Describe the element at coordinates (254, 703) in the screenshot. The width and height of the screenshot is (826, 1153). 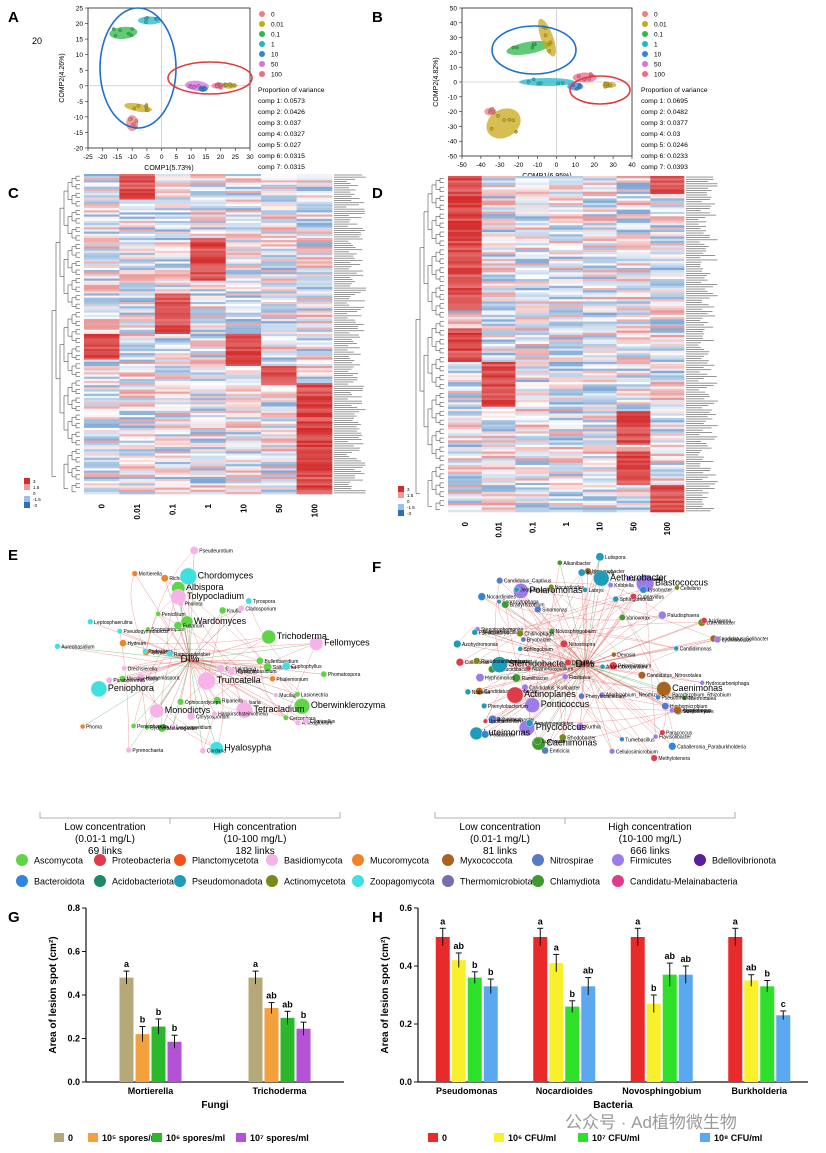
I see `node-label: Isaria` at that location.